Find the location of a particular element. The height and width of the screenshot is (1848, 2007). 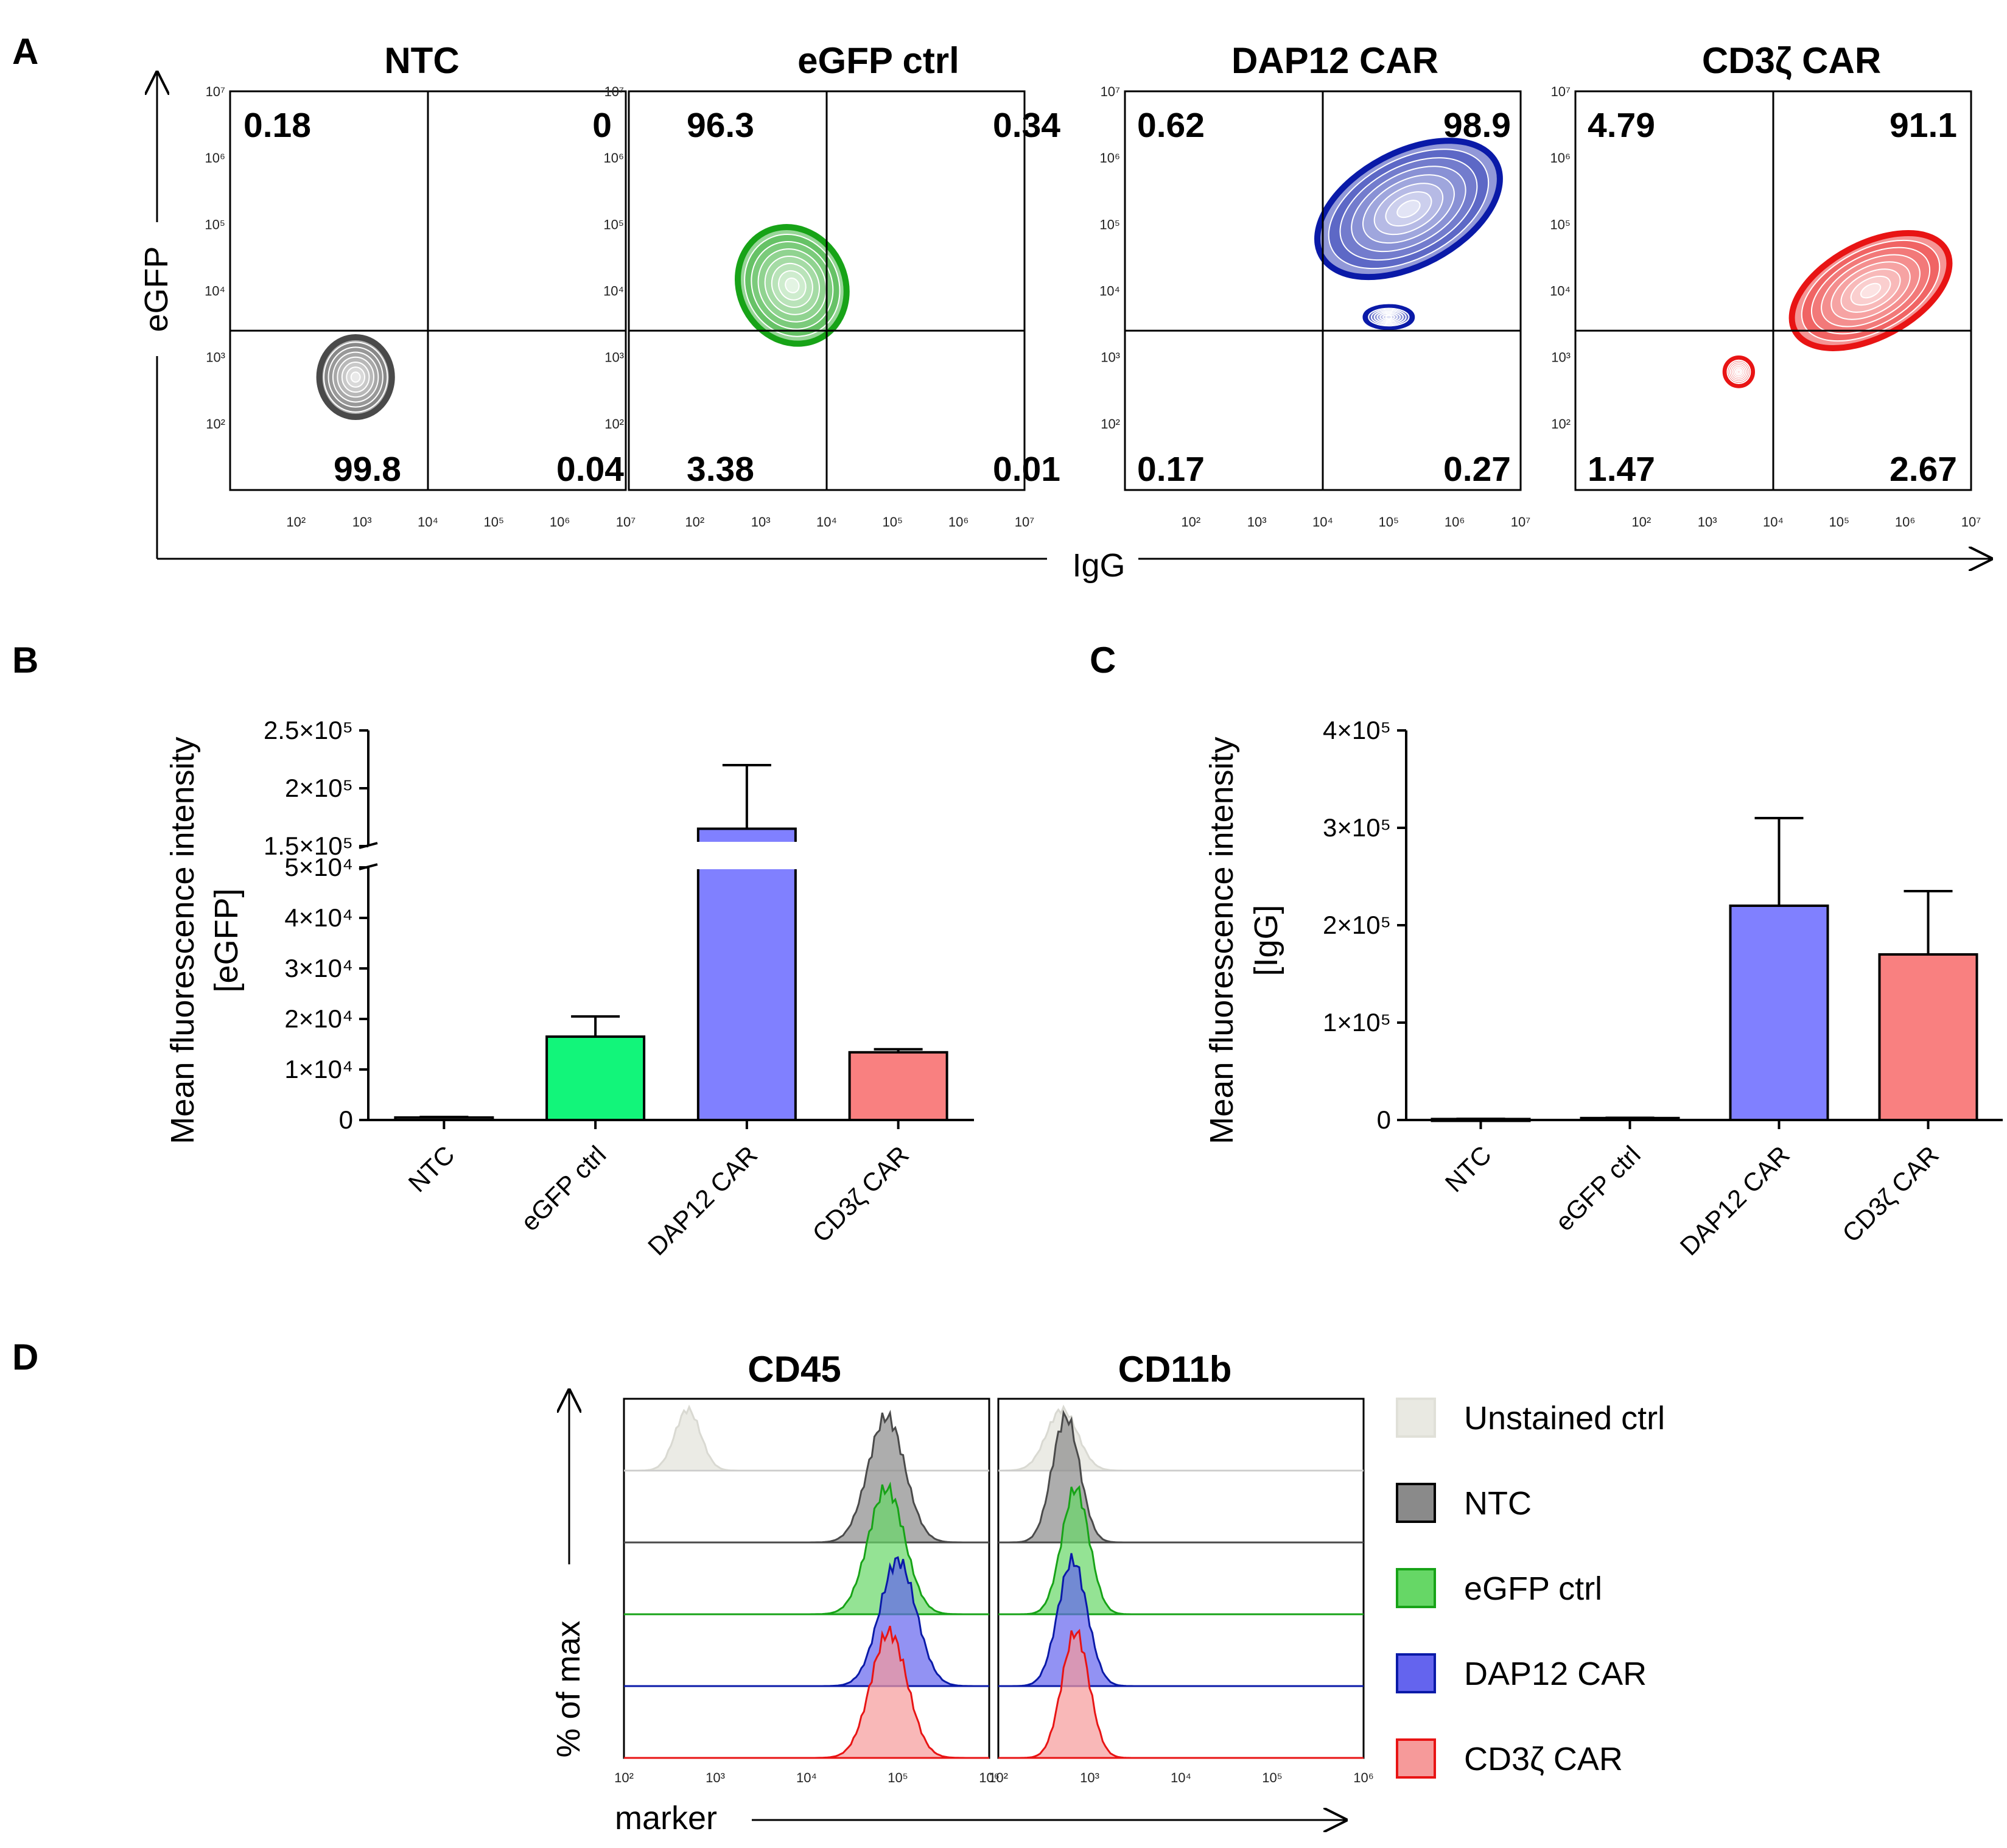

quadrant-upper-left-dap12-car: 0.62 is located at coordinates (1171, 125).